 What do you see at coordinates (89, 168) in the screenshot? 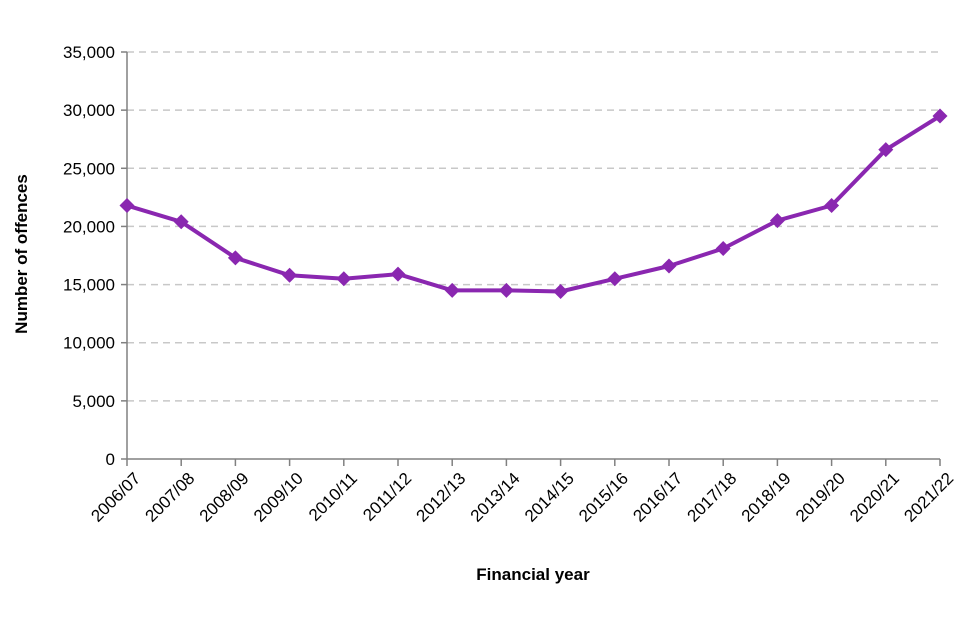
I see `y-tick-label: 25,000` at bounding box center [89, 168].